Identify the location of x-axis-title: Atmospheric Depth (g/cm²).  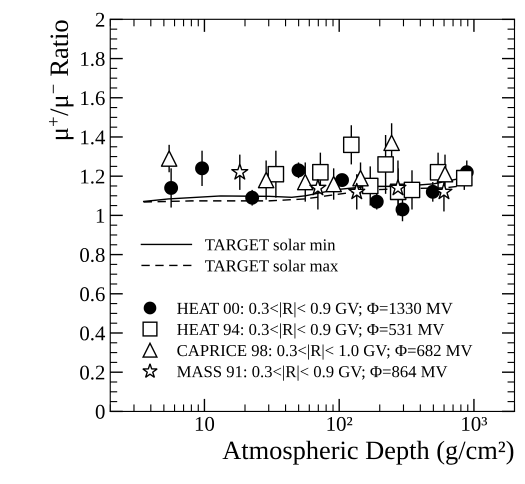
(368, 452).